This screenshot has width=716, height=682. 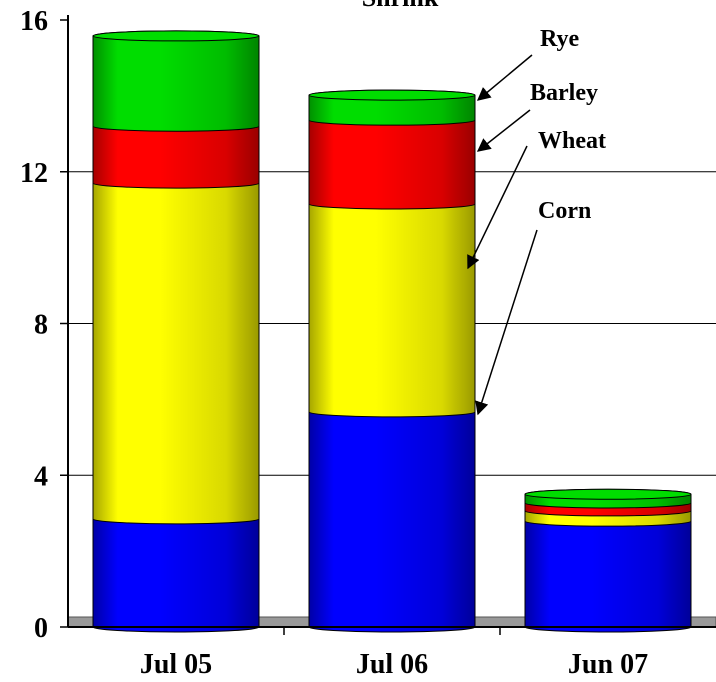 I want to click on y-tick-label: 8, so click(x=41, y=325).